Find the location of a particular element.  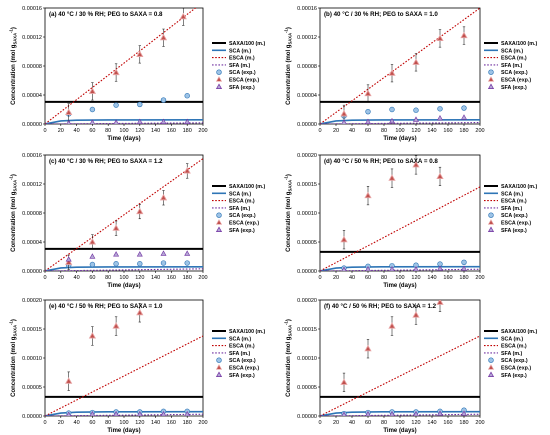

x-tick-label: 20 is located at coordinates (61, 278).